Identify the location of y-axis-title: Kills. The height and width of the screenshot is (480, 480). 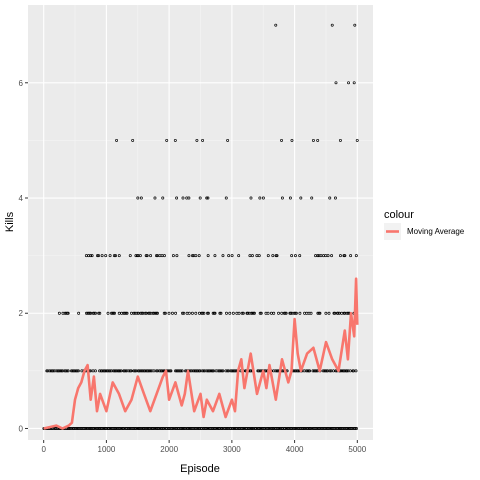
(10, 221).